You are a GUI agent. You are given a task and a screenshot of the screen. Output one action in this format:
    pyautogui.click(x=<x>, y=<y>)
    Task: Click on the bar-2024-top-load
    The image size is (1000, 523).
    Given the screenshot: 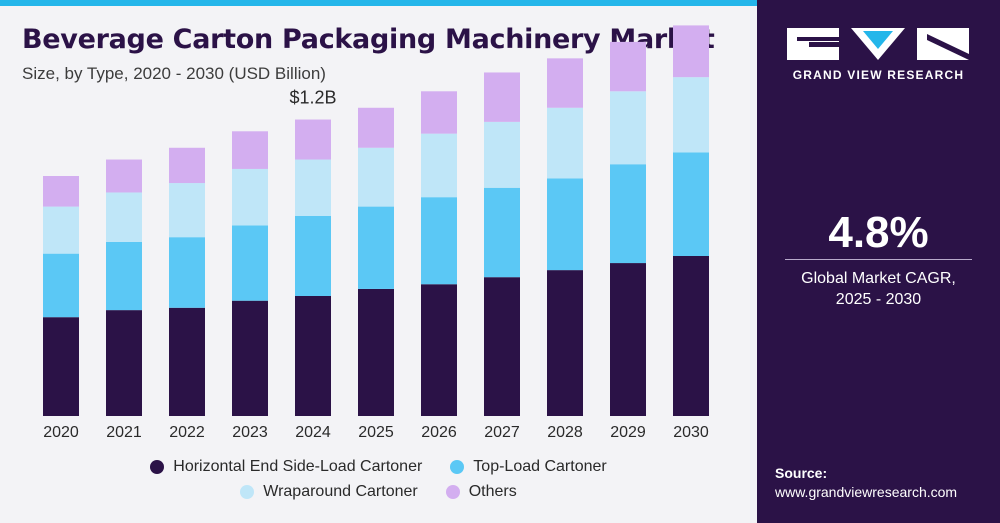 What is the action you would take?
    pyautogui.click(x=313, y=256)
    